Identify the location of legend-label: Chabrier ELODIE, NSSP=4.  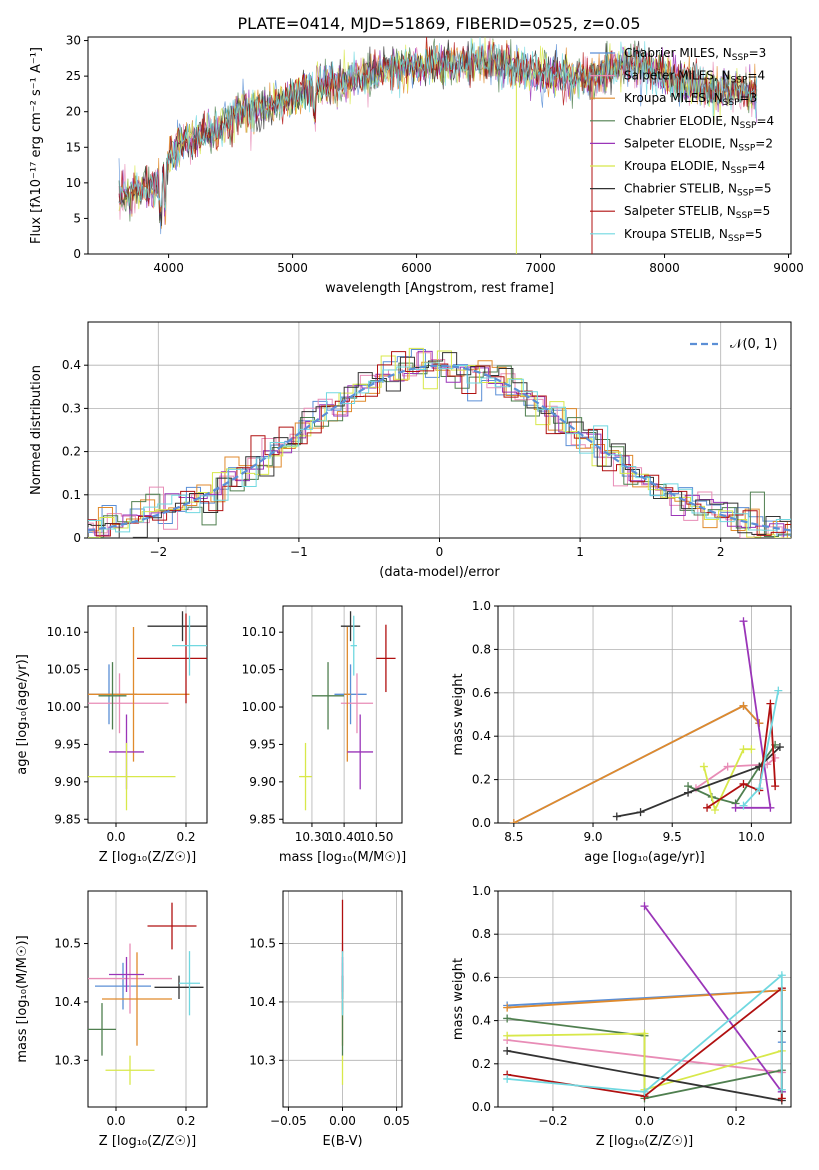
(699, 122).